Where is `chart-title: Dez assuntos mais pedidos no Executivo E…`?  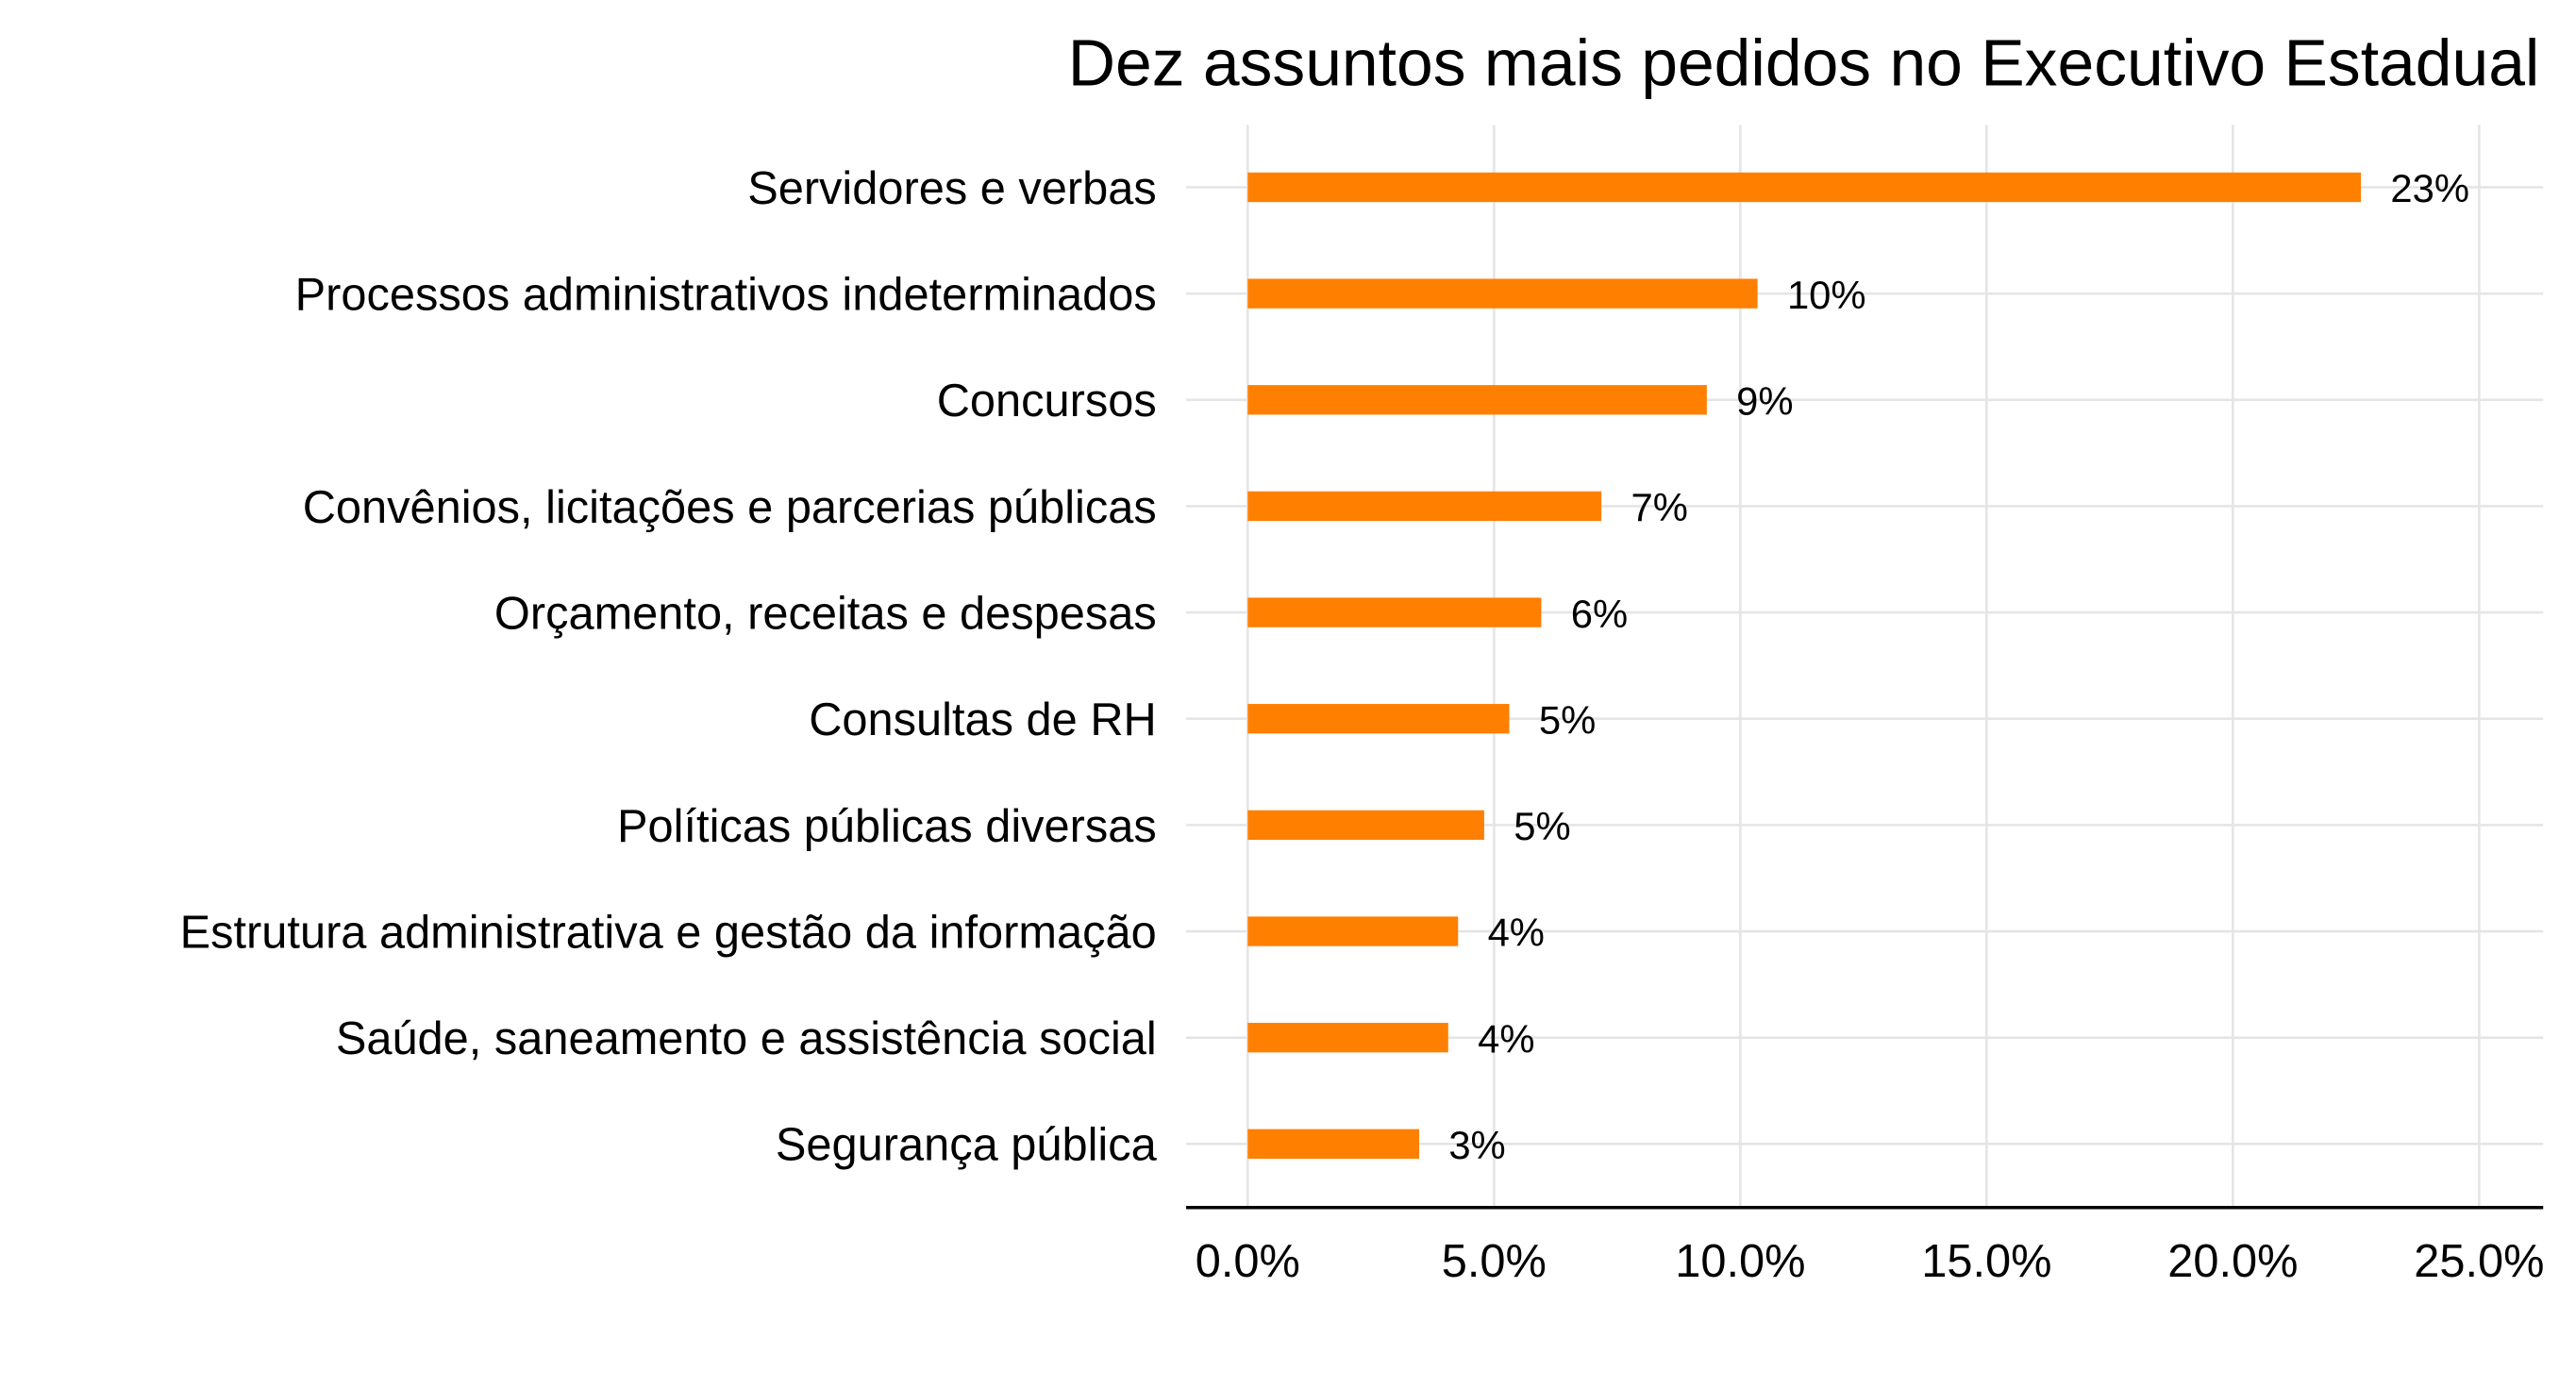 chart-title: Dez assuntos mais pedidos no Executivo E… is located at coordinates (1804, 63).